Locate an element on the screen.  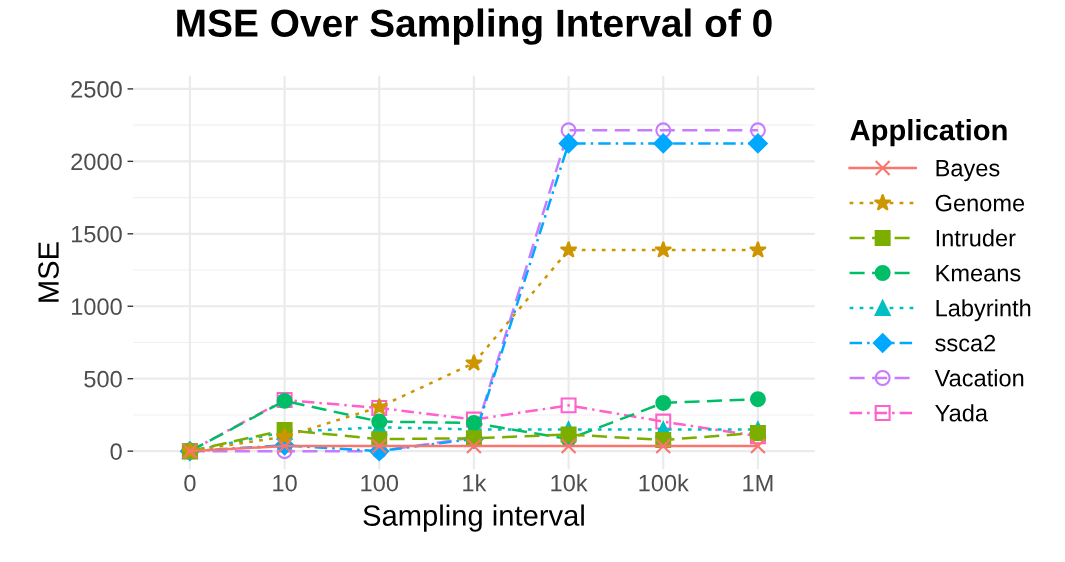
legend-label: ssca2 is located at coordinates (965, 343).